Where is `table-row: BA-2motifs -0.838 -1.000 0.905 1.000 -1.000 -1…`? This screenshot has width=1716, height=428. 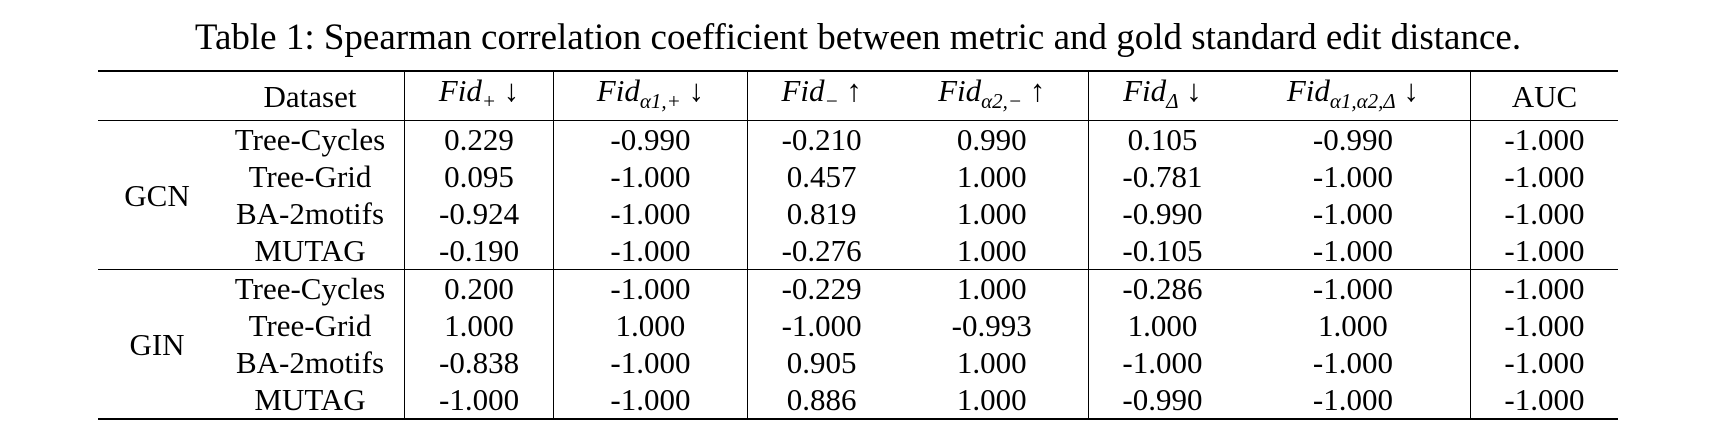 table-row: BA-2motifs -0.838 -1.000 0.905 1.000 -1.000 -1… is located at coordinates (858, 363).